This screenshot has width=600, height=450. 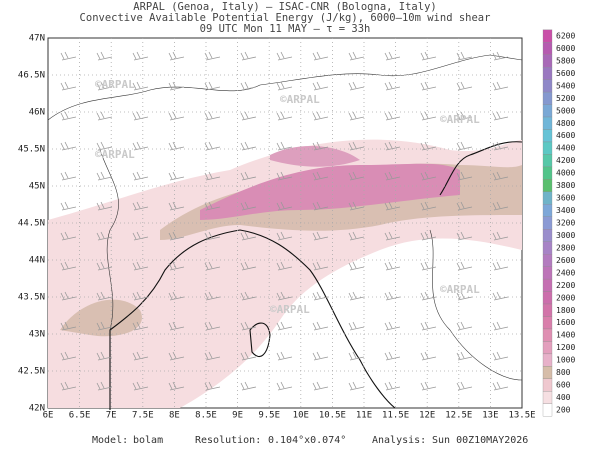 What do you see at coordinates (237, 416) in the screenshot?
I see `lon-label: 9E` at bounding box center [237, 416].